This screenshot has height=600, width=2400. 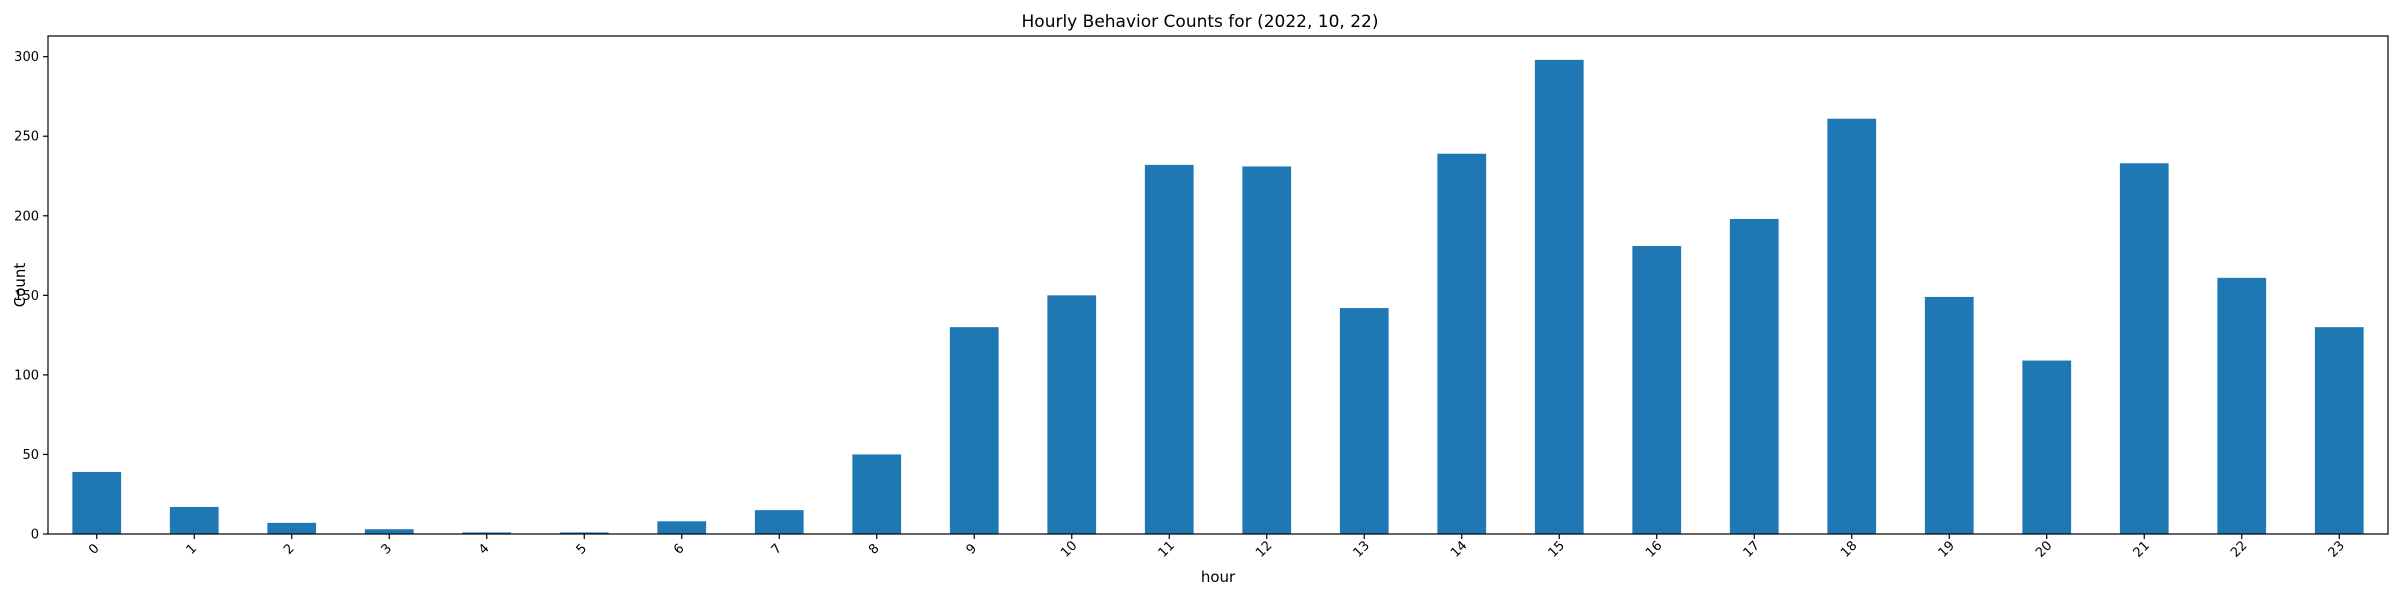 I want to click on x-tick-label: 6, so click(x=679, y=549).